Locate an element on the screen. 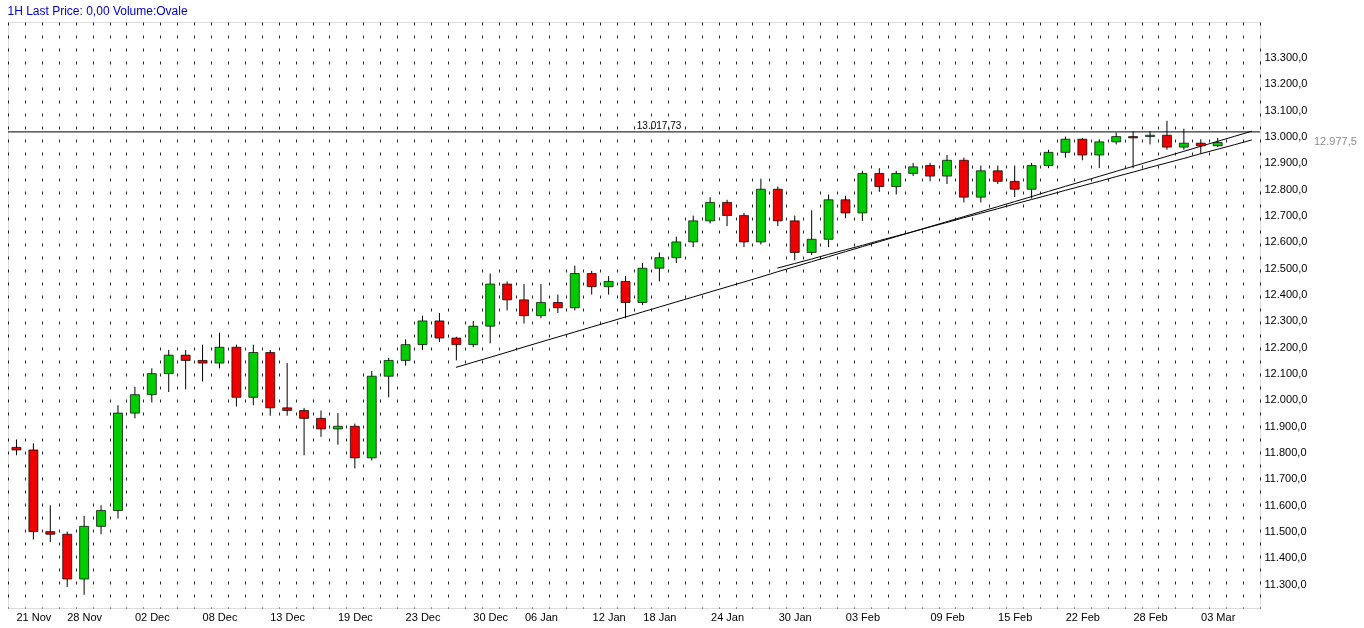 The image size is (1364, 628). x-tick-label: 02 Dec is located at coordinates (152, 616).